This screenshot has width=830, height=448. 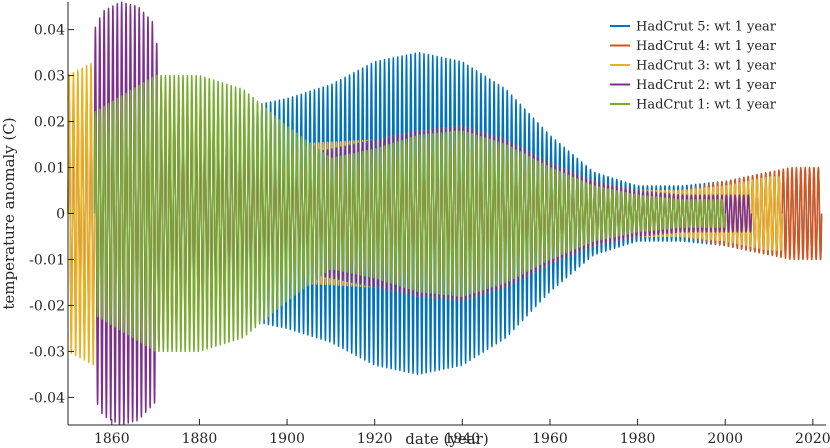 What do you see at coordinates (550, 439) in the screenshot?
I see `x-tick-label: 1960` at bounding box center [550, 439].